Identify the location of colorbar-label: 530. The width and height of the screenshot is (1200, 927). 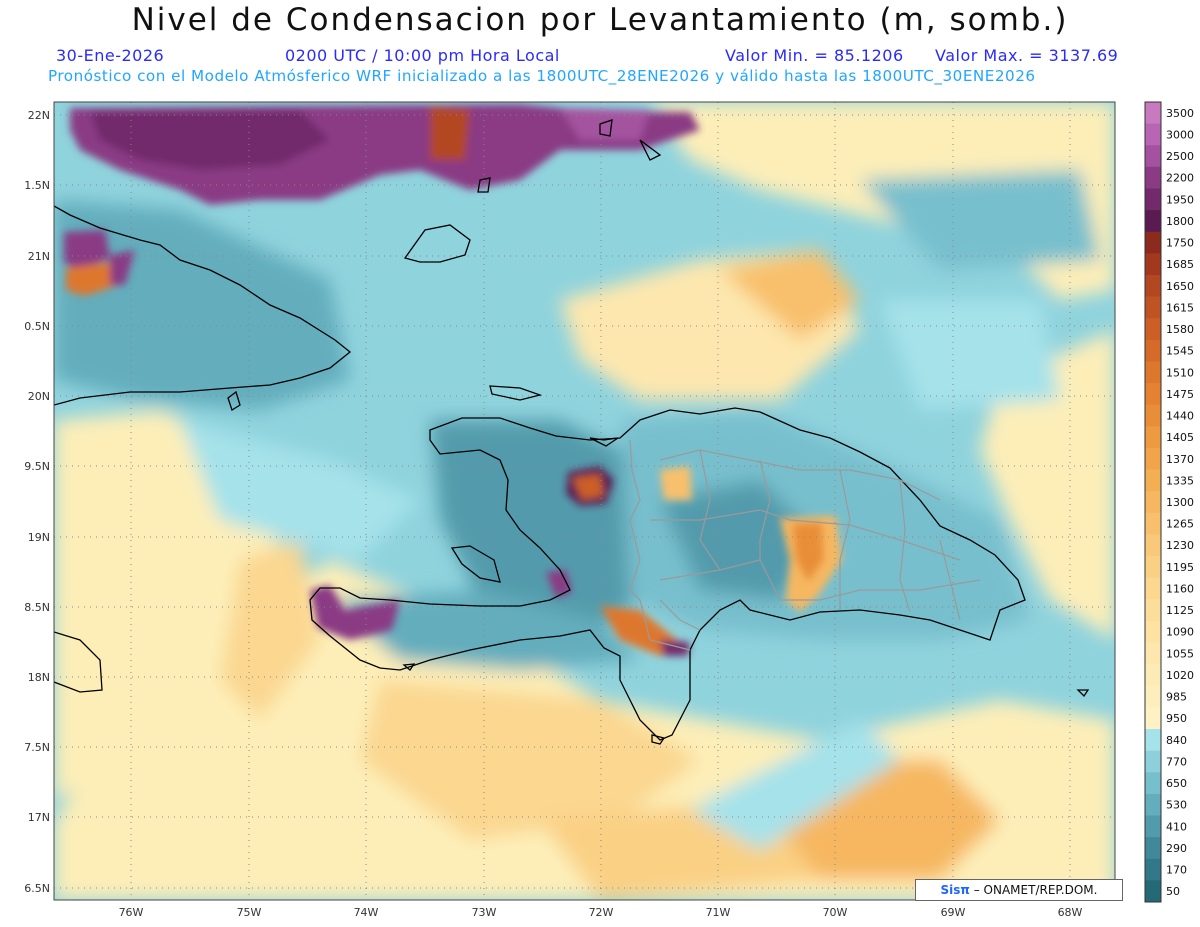
(1176, 805).